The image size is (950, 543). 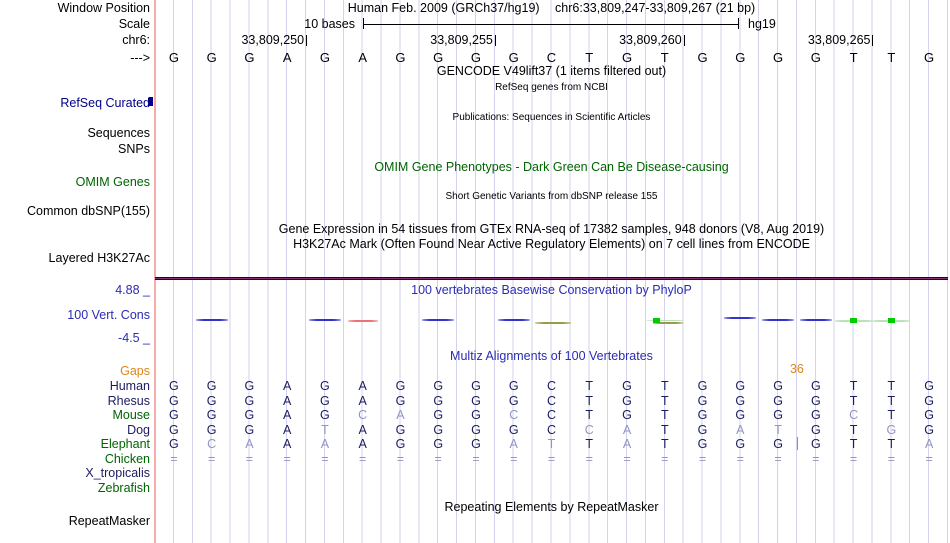 I want to click on track-label-gaps: Gaps, so click(x=135, y=371).